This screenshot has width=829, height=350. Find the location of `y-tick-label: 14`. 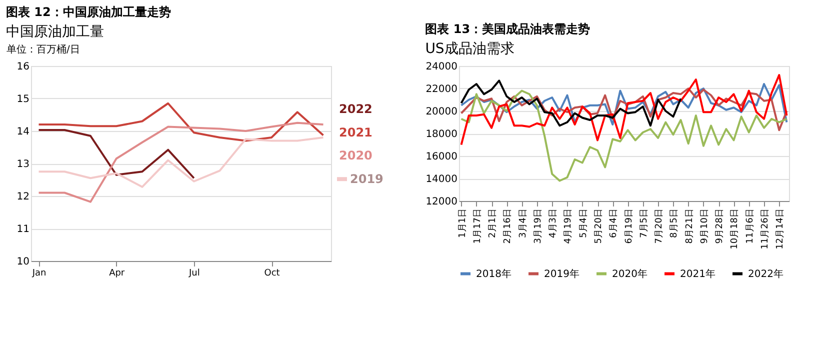

y-tick-label: 14 is located at coordinates (23, 132).